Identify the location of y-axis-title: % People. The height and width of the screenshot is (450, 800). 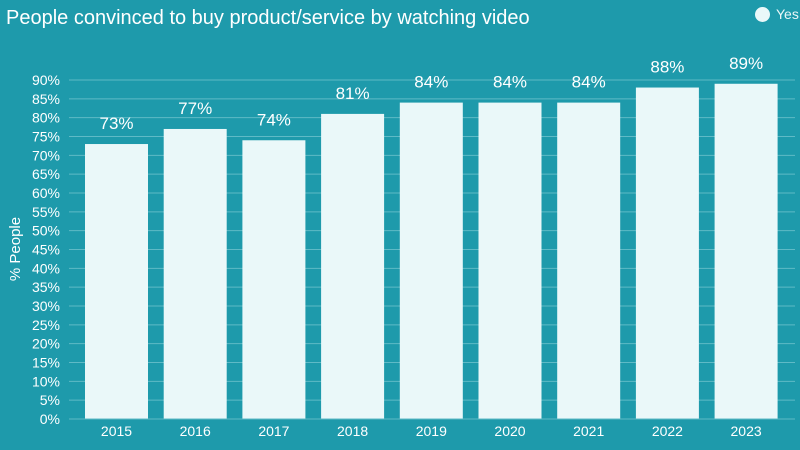
(15, 249).